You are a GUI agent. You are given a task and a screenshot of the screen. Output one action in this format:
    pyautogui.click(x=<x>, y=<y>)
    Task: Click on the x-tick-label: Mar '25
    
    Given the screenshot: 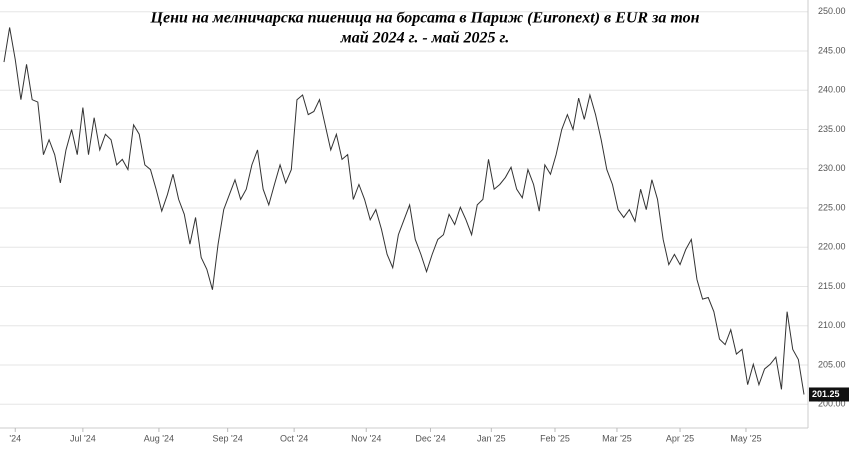 What is the action you would take?
    pyautogui.click(x=617, y=438)
    